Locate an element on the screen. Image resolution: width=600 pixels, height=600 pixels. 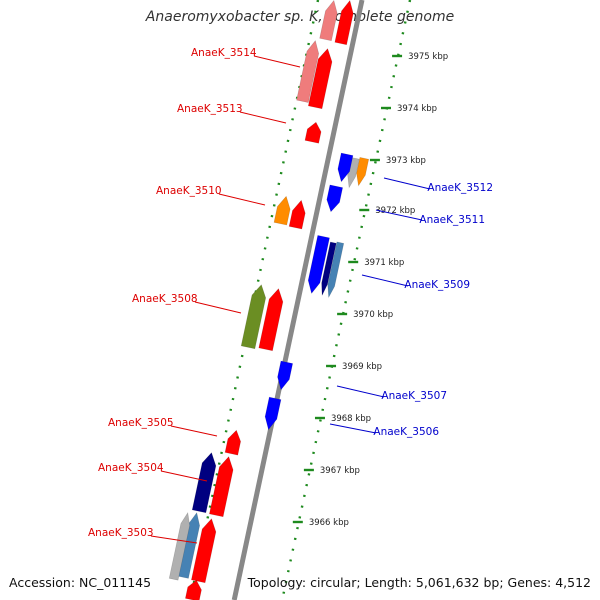
gene-segment-pink-b is located at coordinates (328, 21).